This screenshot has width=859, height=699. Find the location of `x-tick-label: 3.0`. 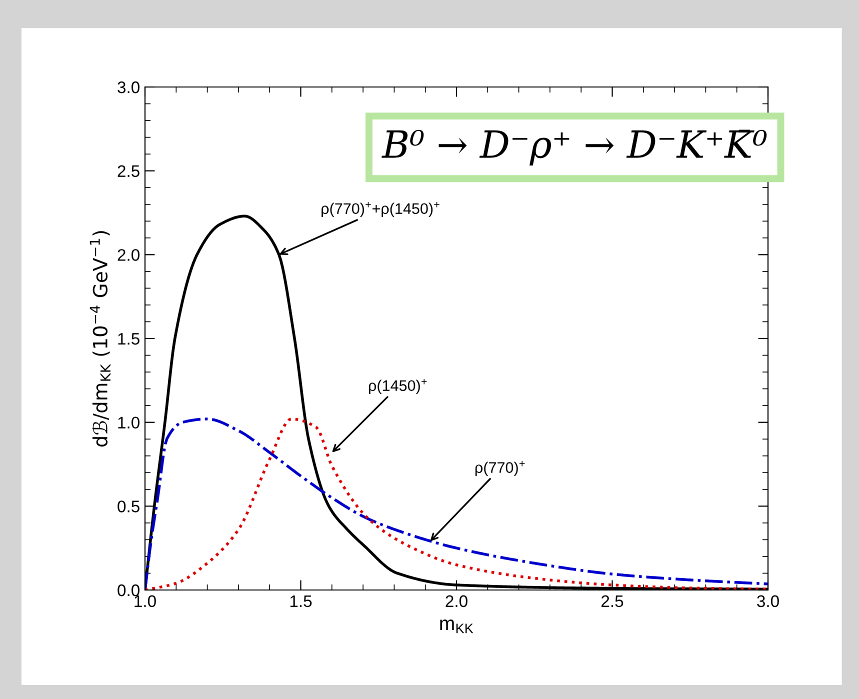

x-tick-label: 3.0 is located at coordinates (768, 601).